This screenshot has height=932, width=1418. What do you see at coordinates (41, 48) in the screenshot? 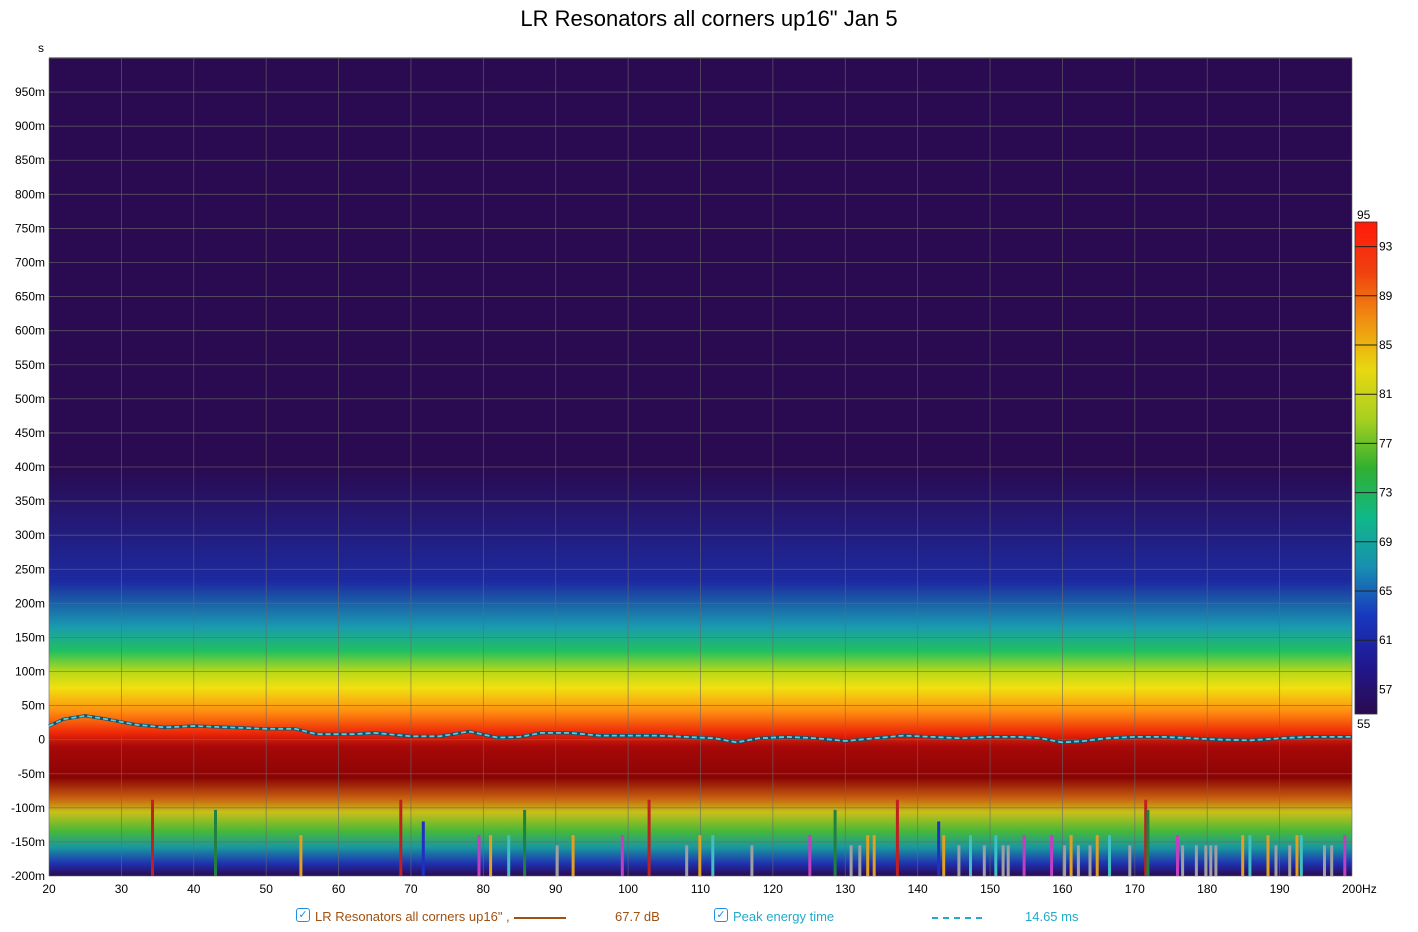
I see `y-unit-label: s` at bounding box center [41, 48].